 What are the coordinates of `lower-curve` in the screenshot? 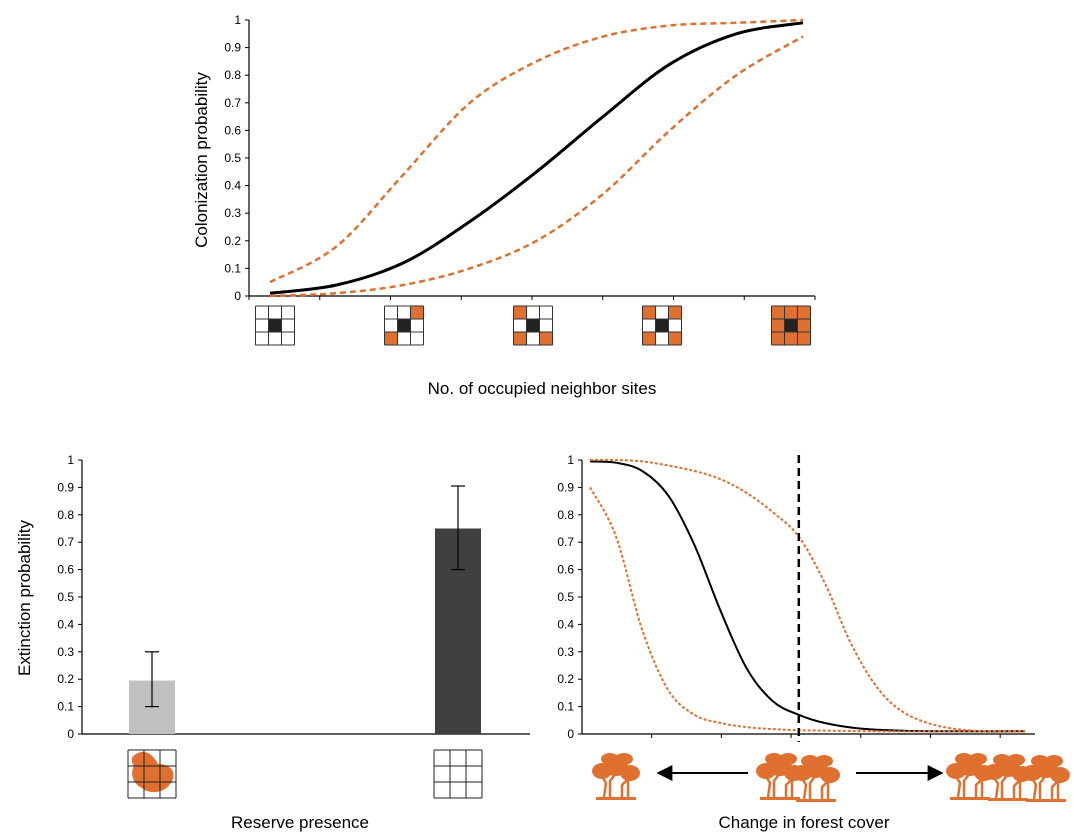 It's located at (807, 609).